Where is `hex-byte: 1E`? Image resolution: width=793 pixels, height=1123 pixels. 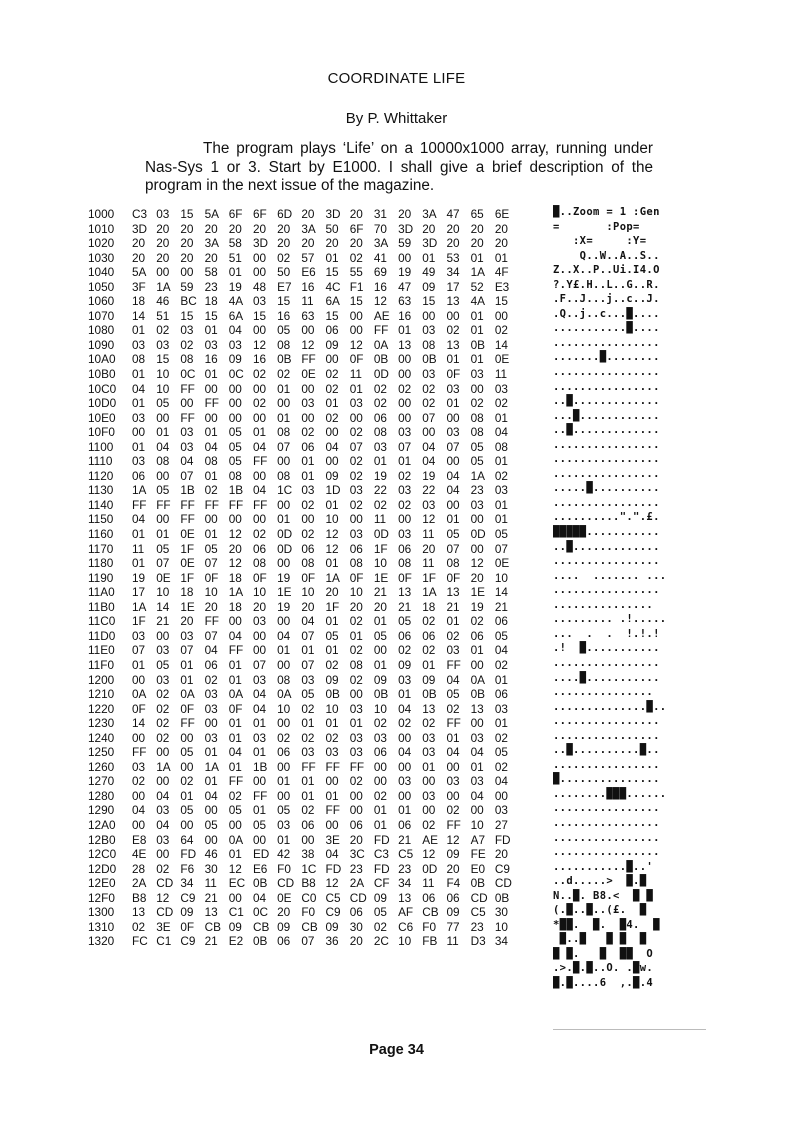
hex-byte: 1E is located at coordinates (284, 592).